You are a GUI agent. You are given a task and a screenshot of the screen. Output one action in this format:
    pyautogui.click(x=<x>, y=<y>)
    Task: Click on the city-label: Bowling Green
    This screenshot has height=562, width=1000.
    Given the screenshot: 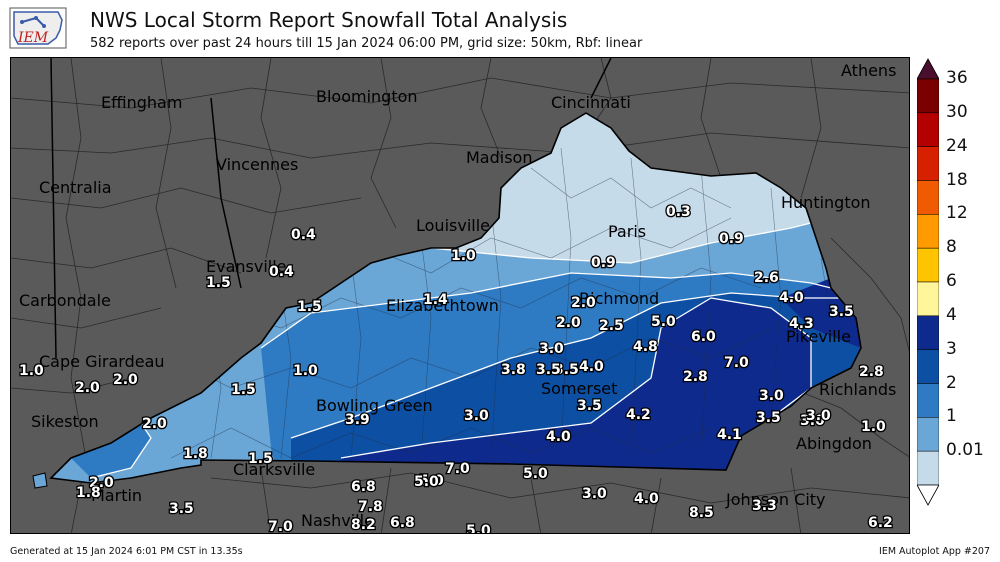 What is the action you would take?
    pyautogui.click(x=374, y=405)
    